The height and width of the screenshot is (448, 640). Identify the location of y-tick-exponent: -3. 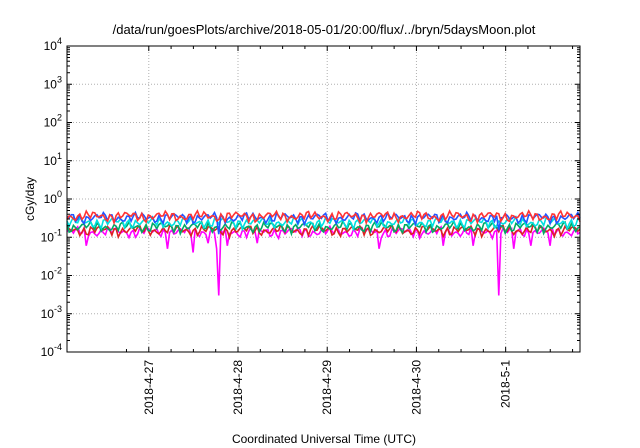
(58, 309).